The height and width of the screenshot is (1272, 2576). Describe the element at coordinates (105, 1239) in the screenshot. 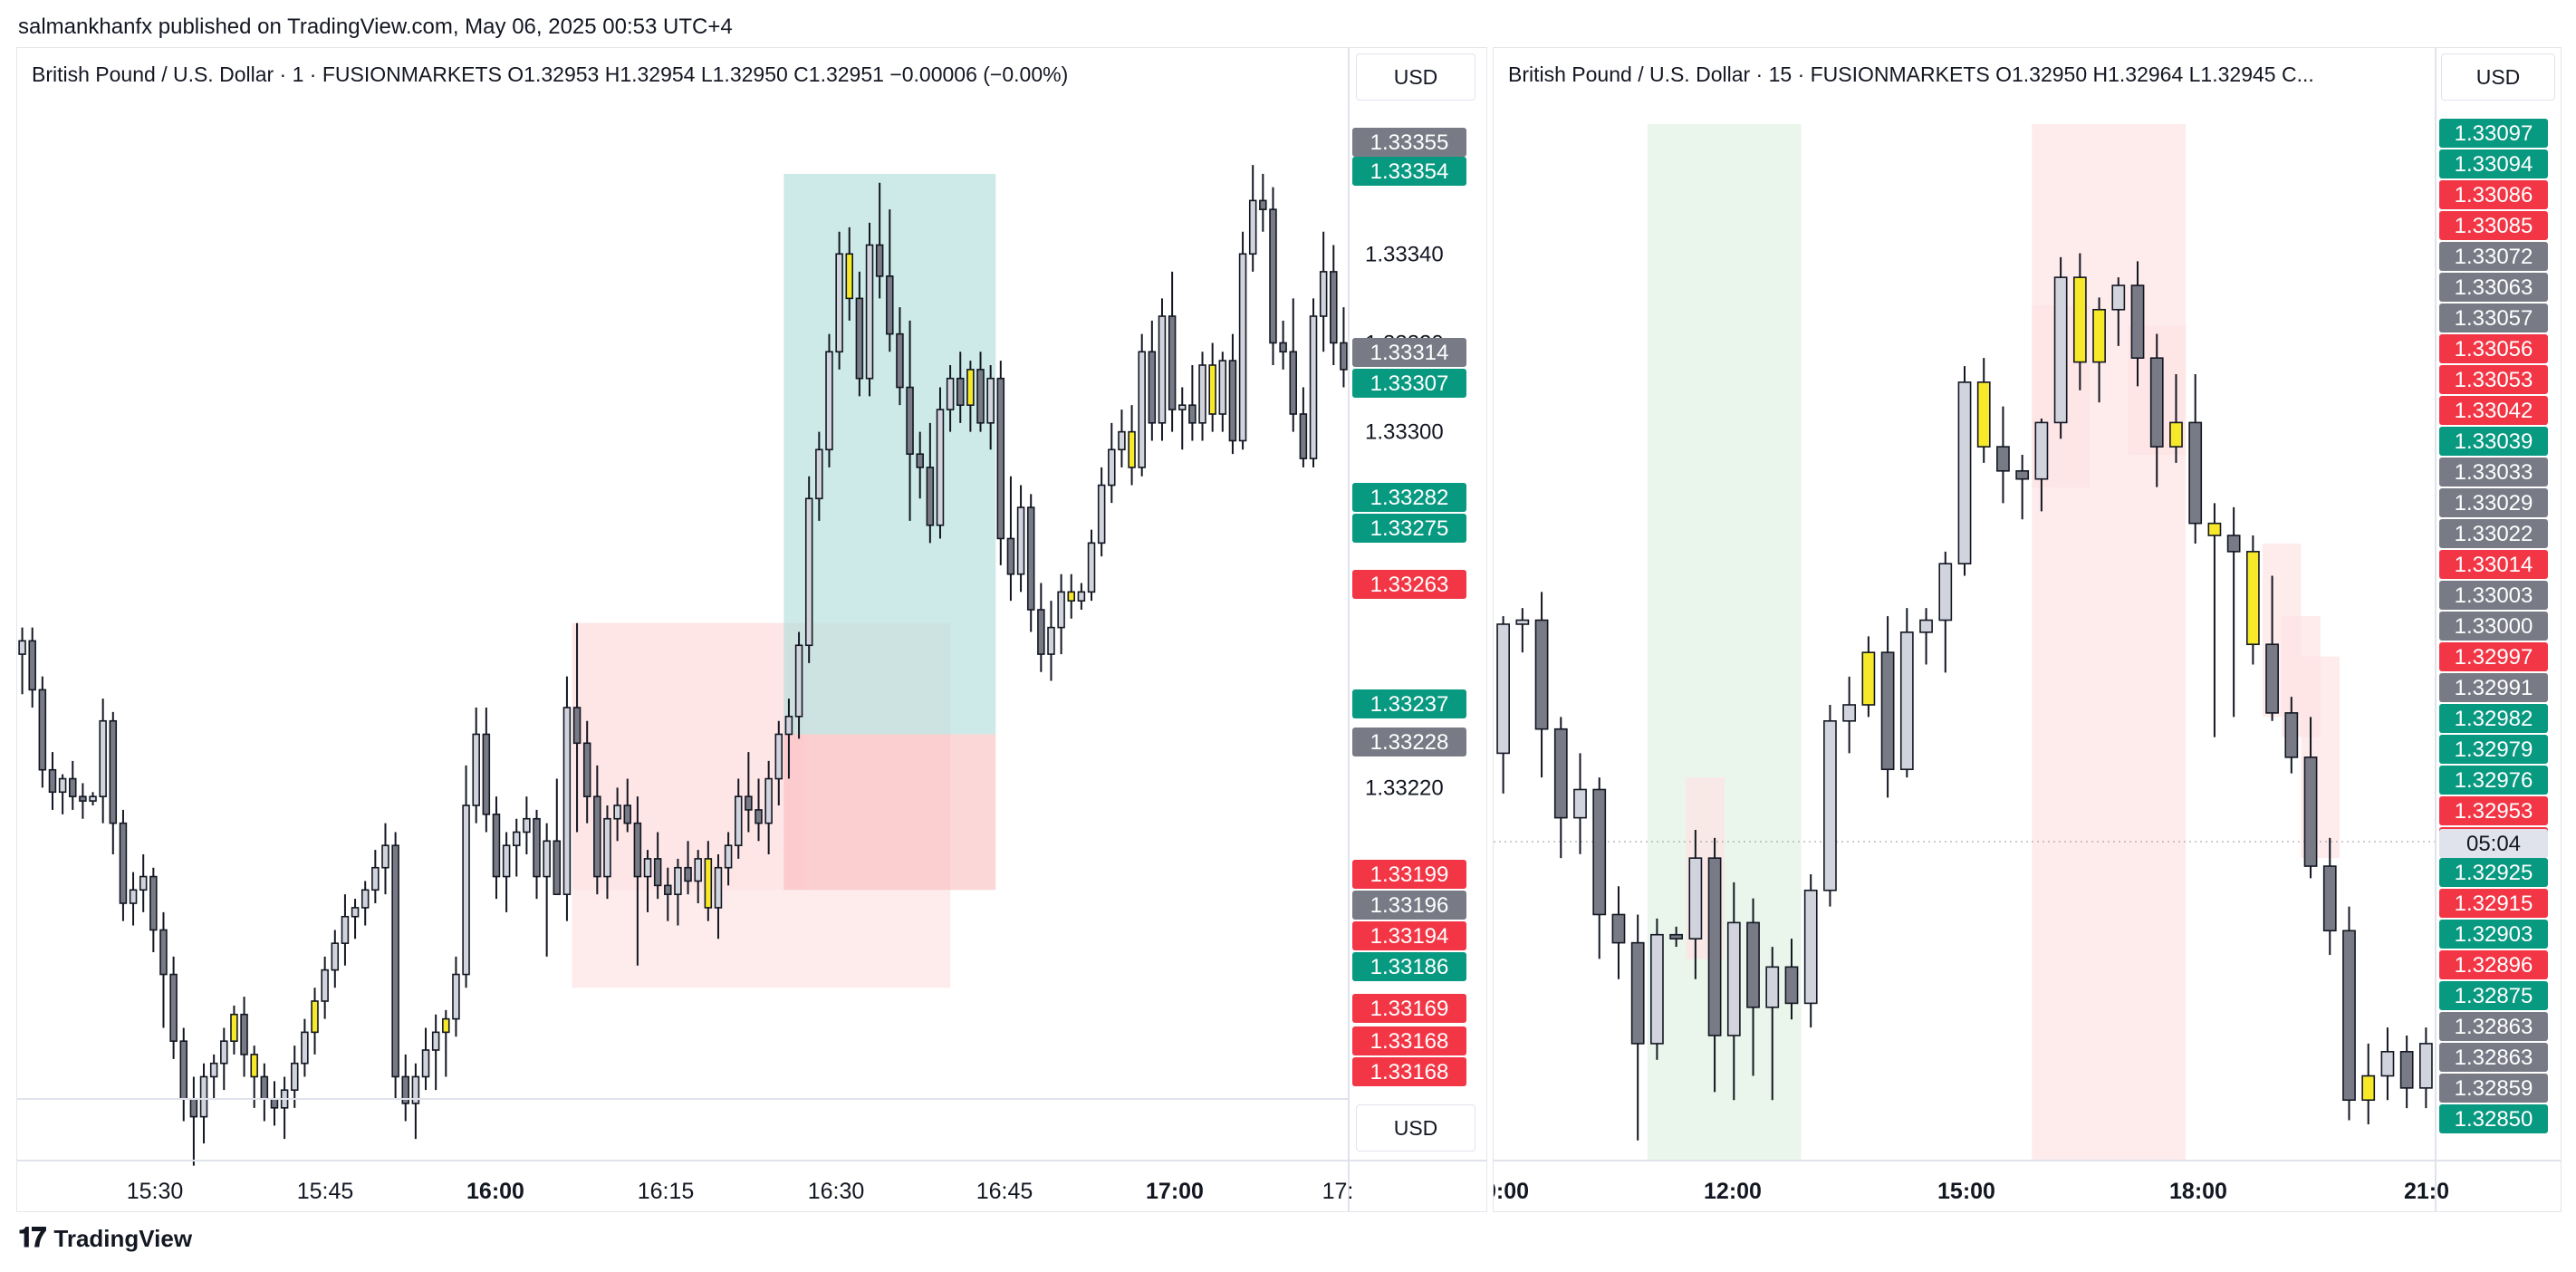

I see `footer-brand: 𝟏𝟕 TradingView` at that location.